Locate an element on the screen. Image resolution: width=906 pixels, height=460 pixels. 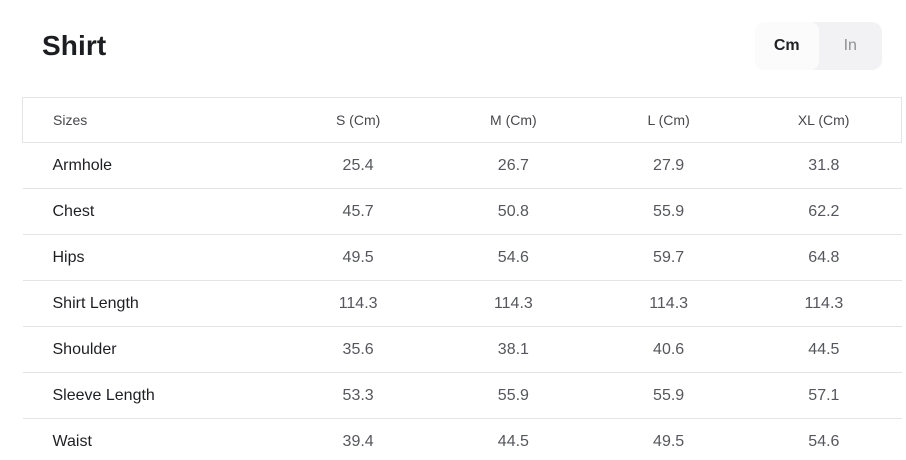
measurement-label: Armhole is located at coordinates (151, 165).